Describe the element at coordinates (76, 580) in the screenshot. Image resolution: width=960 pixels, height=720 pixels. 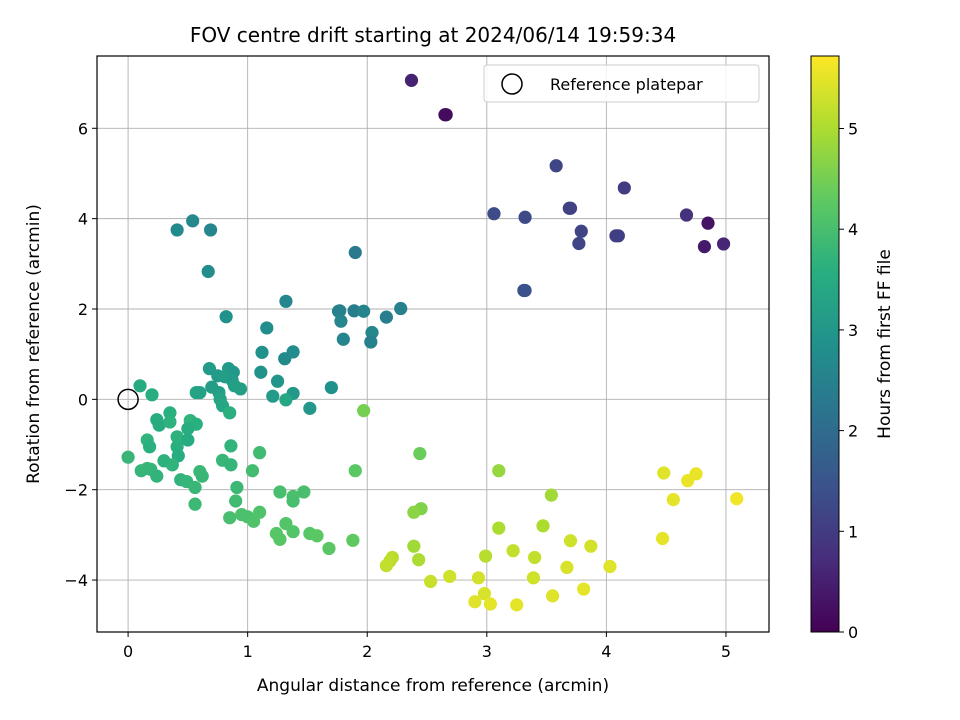
I see `y-tick-label: −4` at that location.